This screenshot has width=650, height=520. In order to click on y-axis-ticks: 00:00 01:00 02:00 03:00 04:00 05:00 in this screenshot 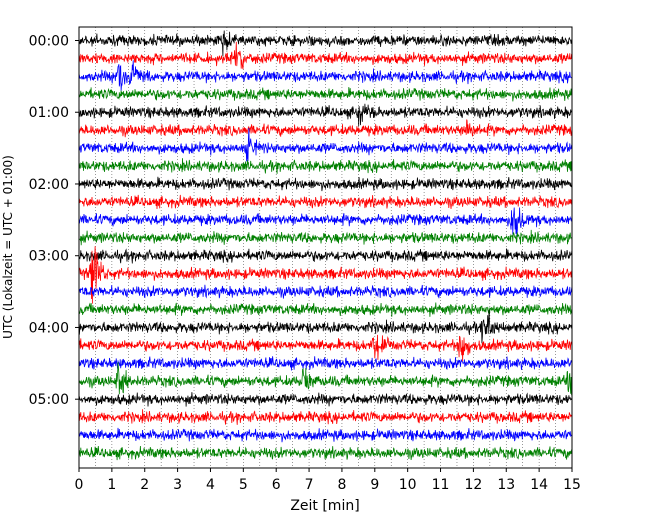, I will do `click(54, 221)`.